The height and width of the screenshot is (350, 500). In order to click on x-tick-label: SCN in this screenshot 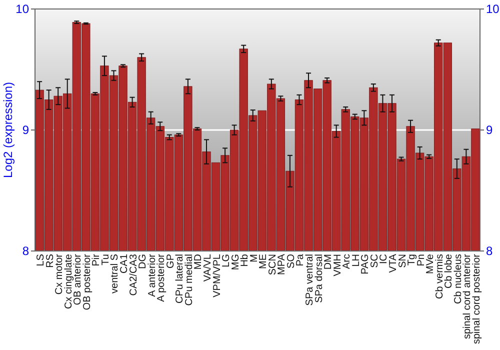, I will do `click(272, 265)`.